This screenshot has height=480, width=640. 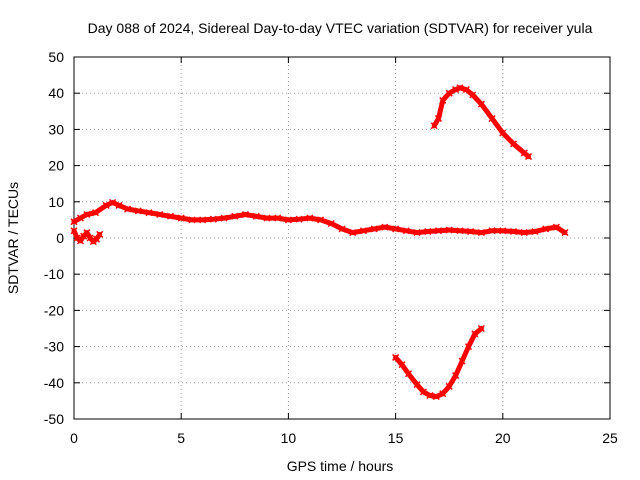 I want to click on x-tick-label: 10, so click(x=289, y=438).